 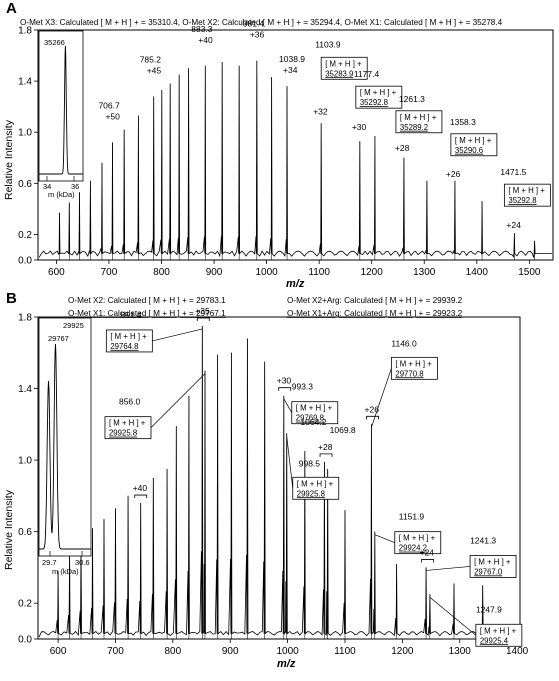 What do you see at coordinates (412, 517) in the screenshot?
I see `peak-mass-label: 1151.9` at bounding box center [412, 517].